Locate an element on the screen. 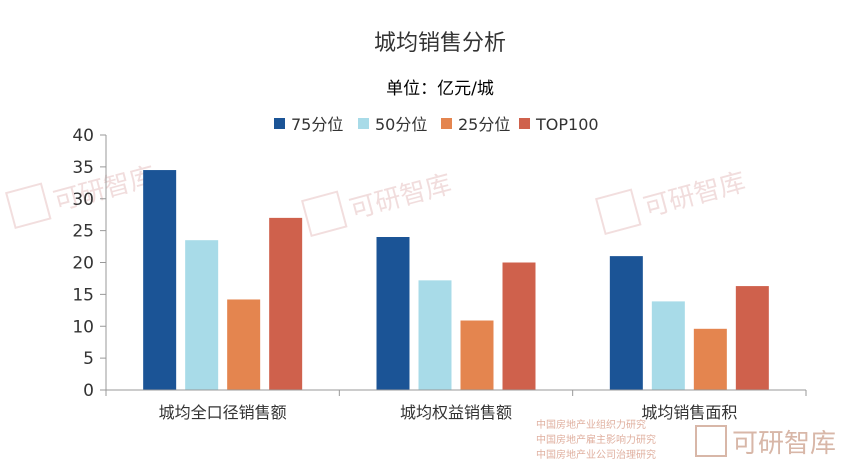  y-tick-label: 0 is located at coordinates (88, 391).